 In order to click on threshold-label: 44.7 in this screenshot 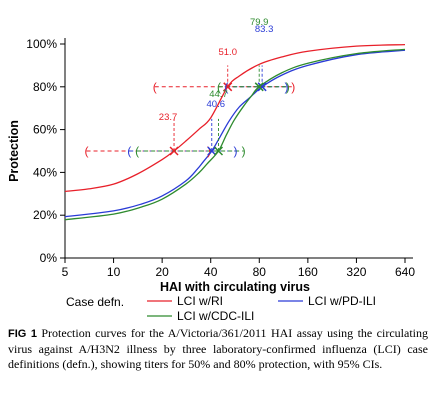, I will do `click(218, 94)`.